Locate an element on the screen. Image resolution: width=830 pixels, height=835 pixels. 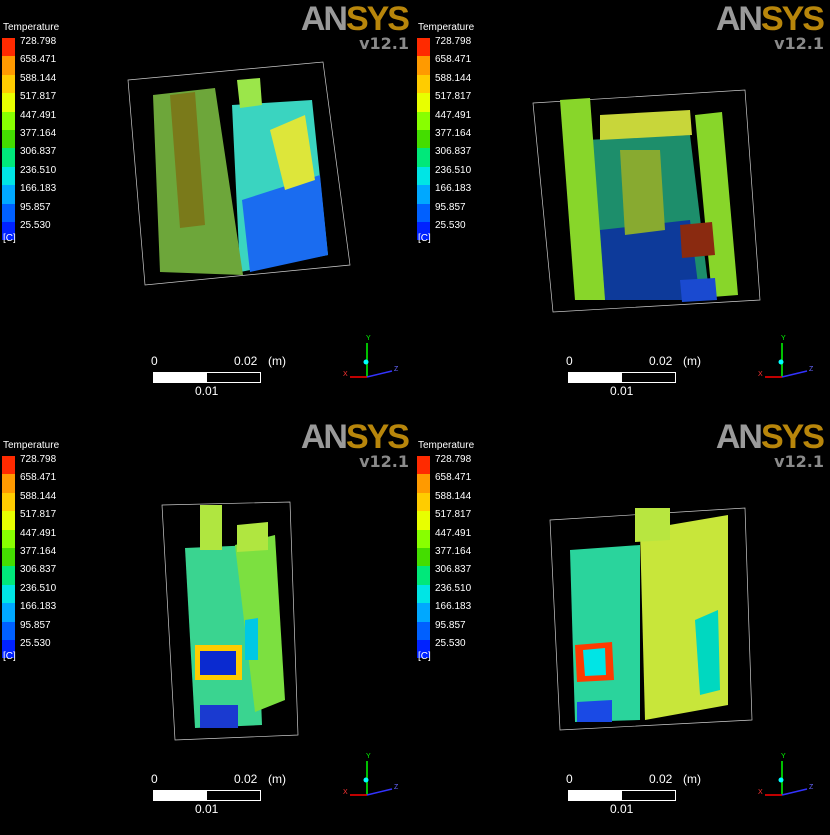
legend-value: 377.164 is located at coordinates (453, 551).